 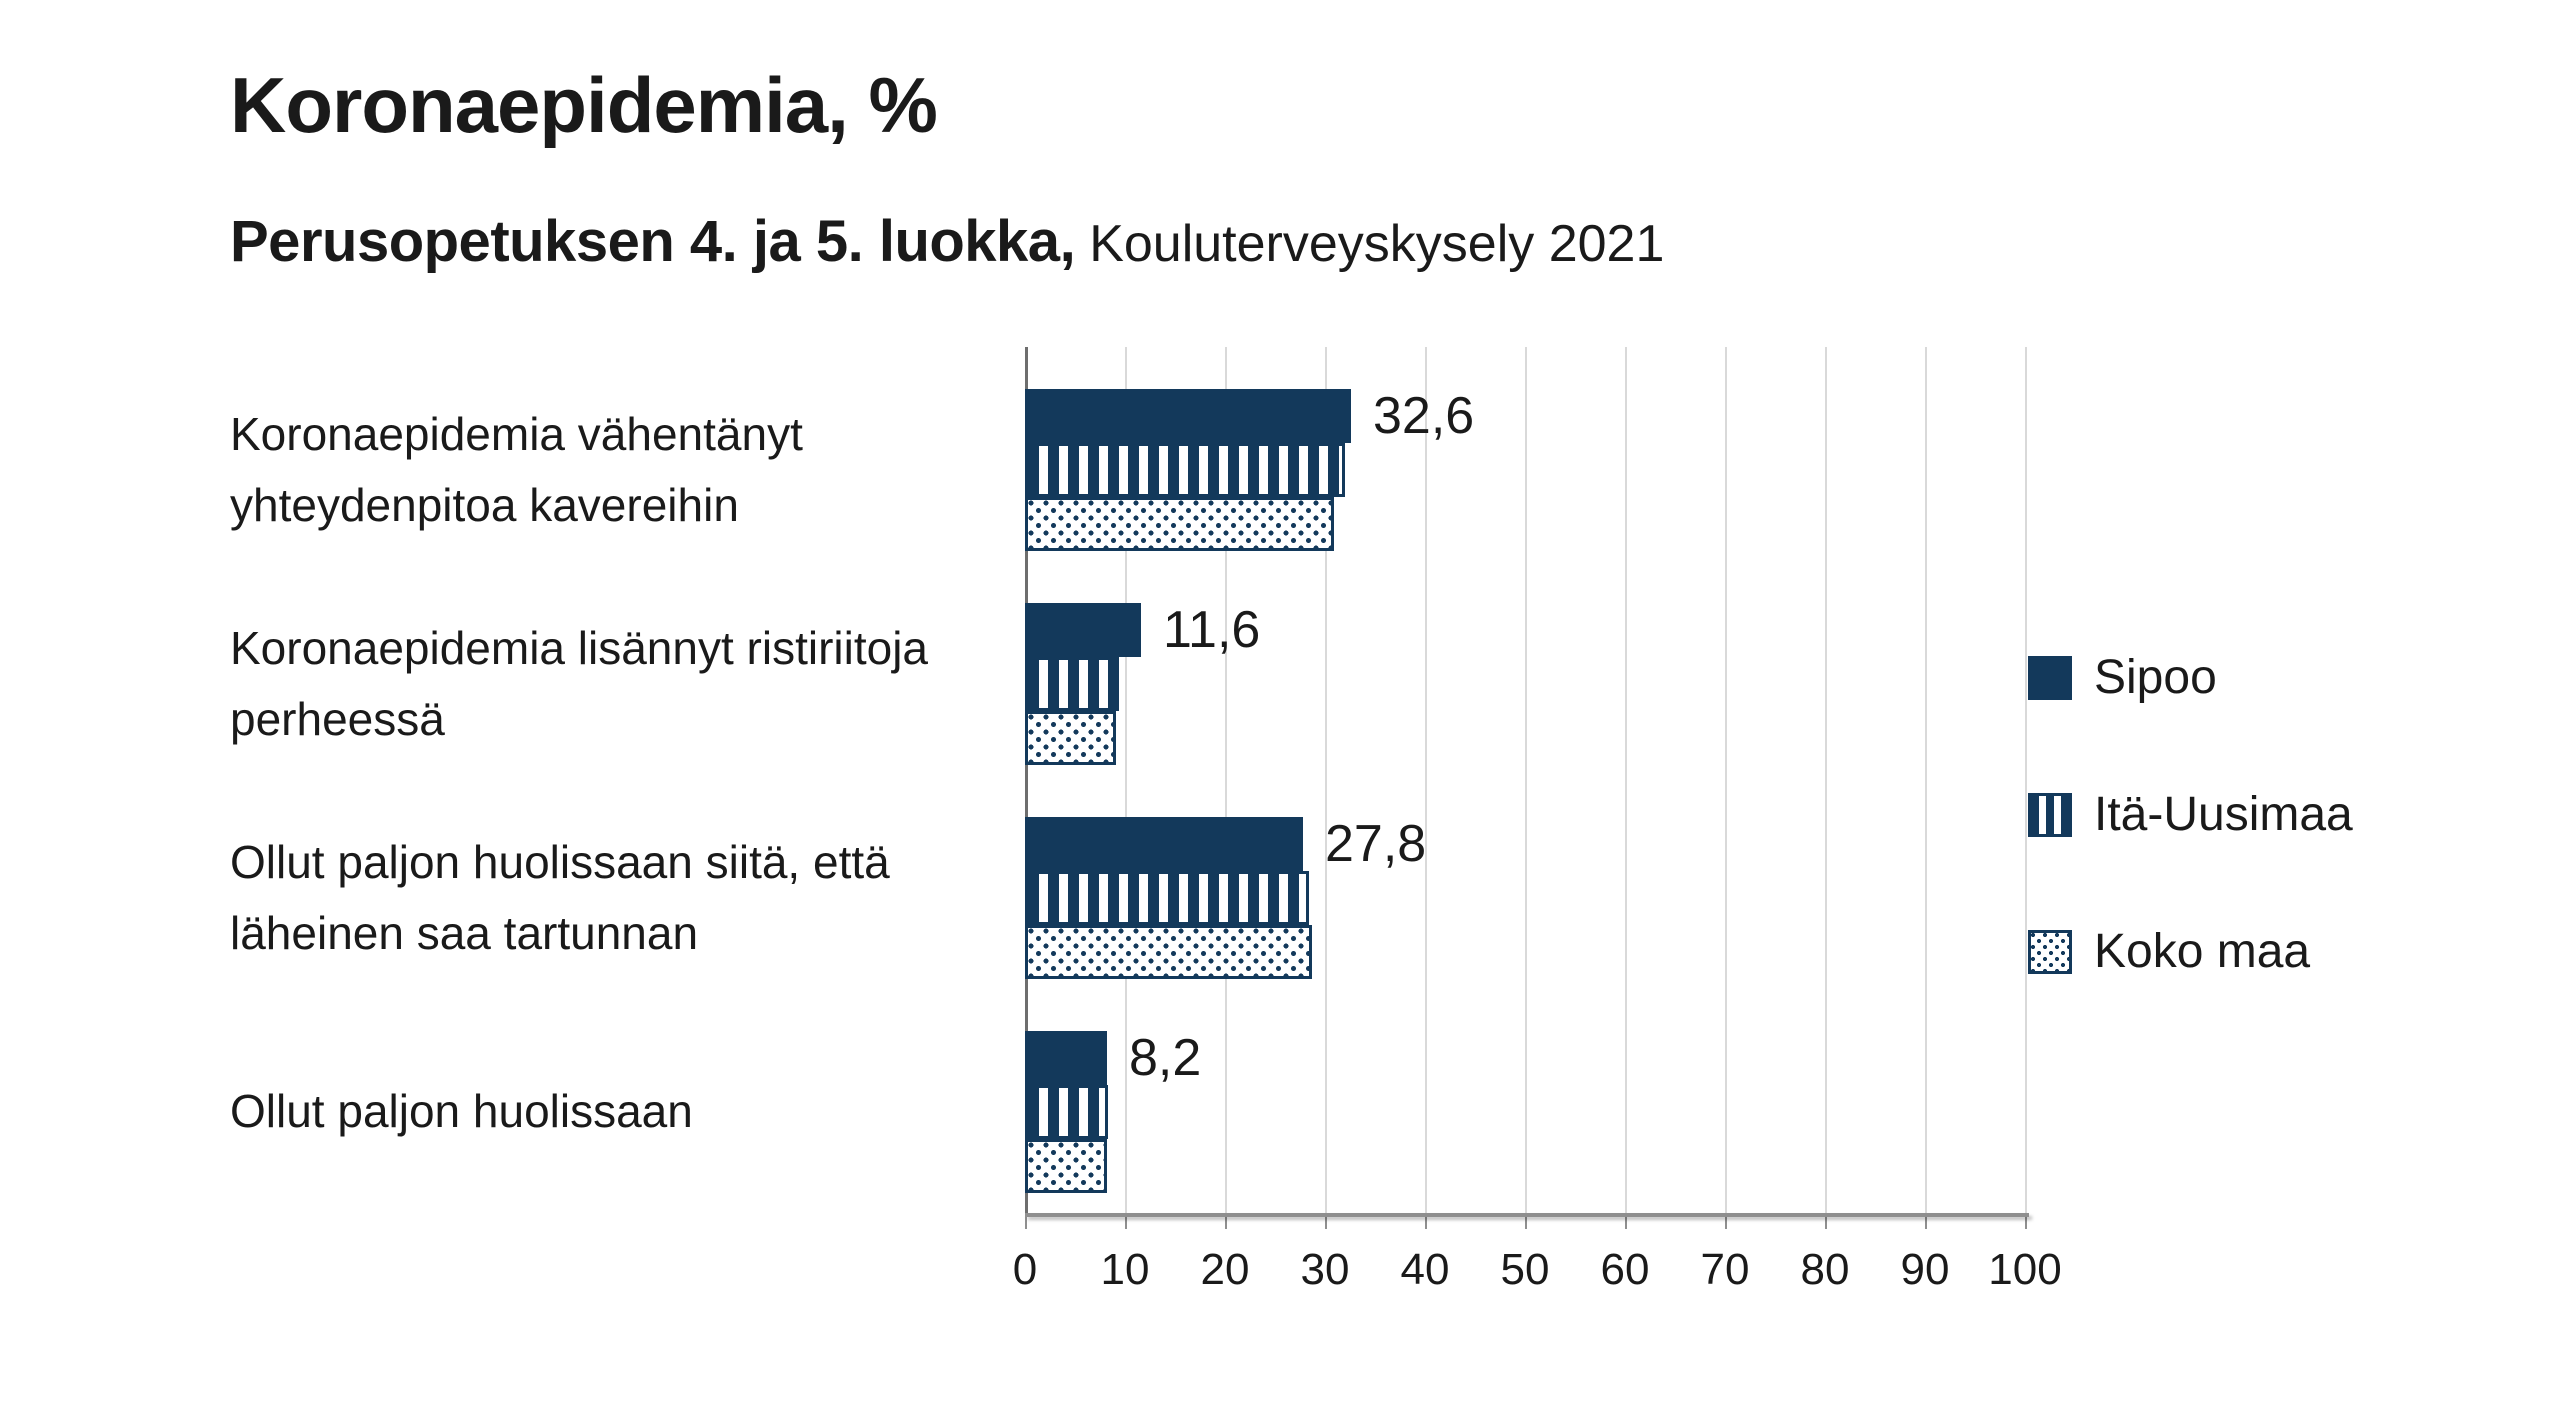 I want to click on legend-swatch-striped-icon, so click(x=2050, y=814).